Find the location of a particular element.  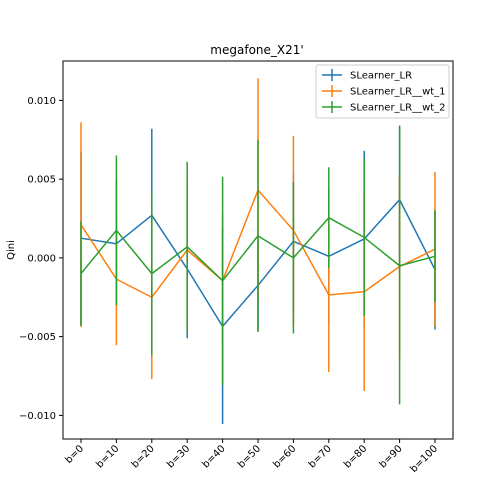

y-tick-label: 0.000 is located at coordinates (41, 258).